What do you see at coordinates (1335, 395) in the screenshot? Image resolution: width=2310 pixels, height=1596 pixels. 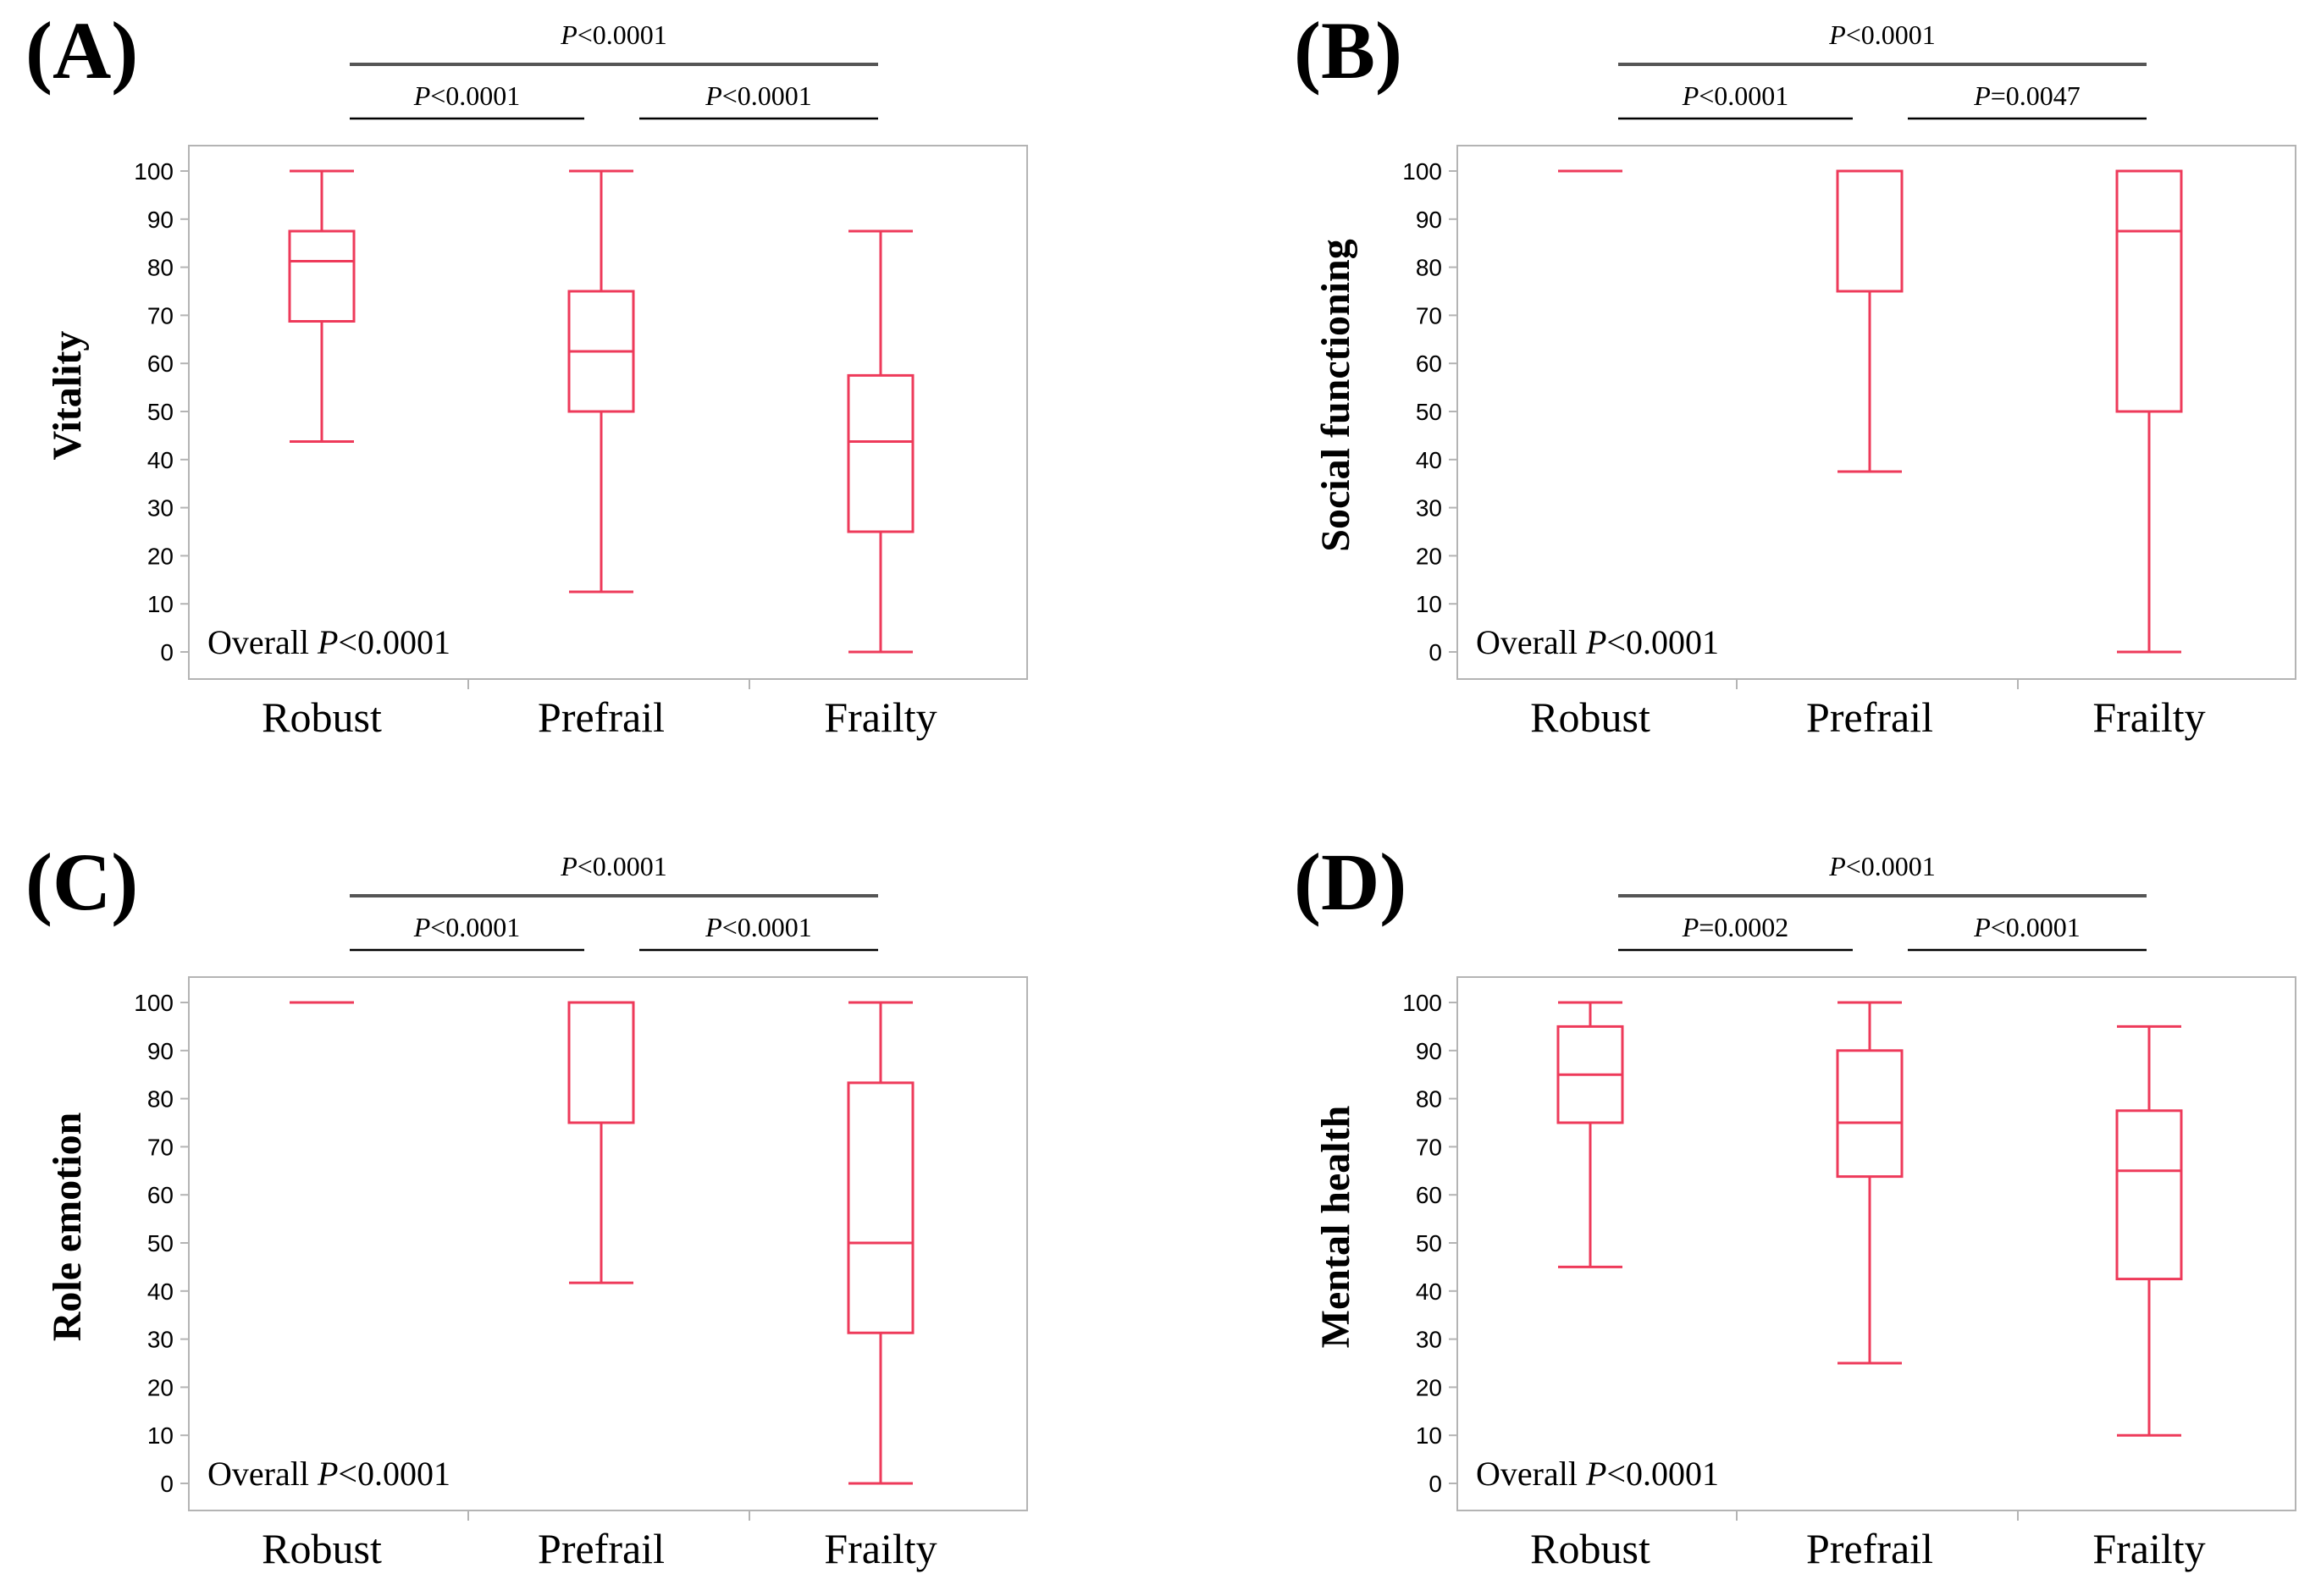 I see `y-axis-label: Social functioning` at bounding box center [1335, 395].